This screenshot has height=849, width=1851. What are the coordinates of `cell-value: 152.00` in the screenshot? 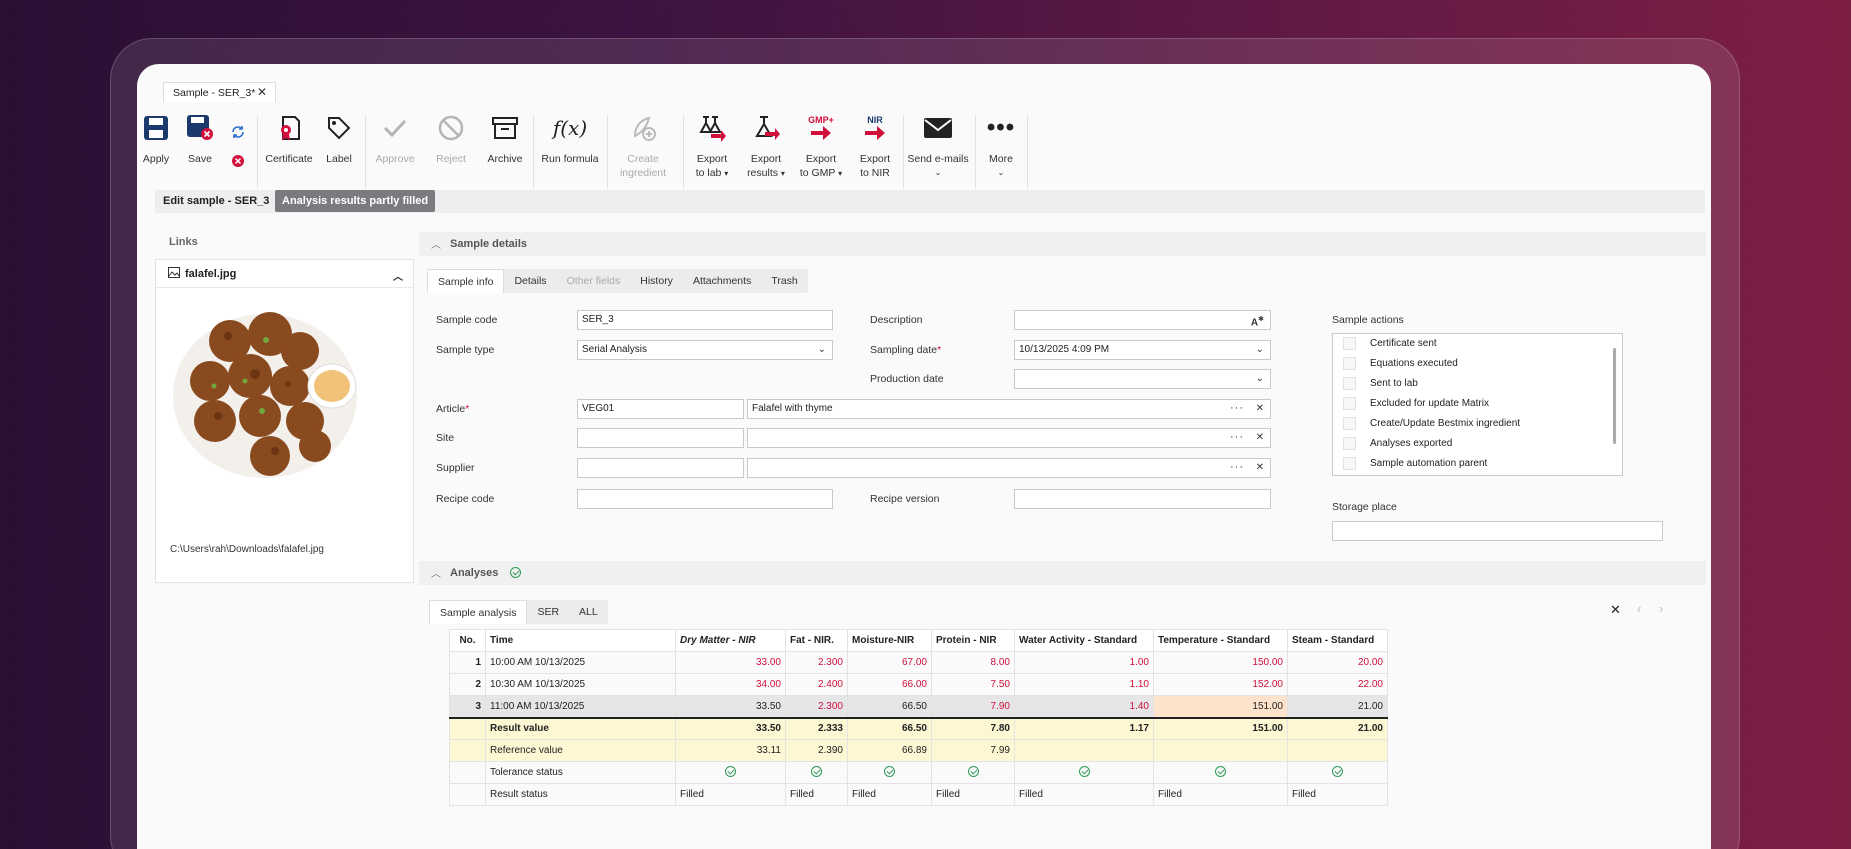 It's located at (1220, 684).